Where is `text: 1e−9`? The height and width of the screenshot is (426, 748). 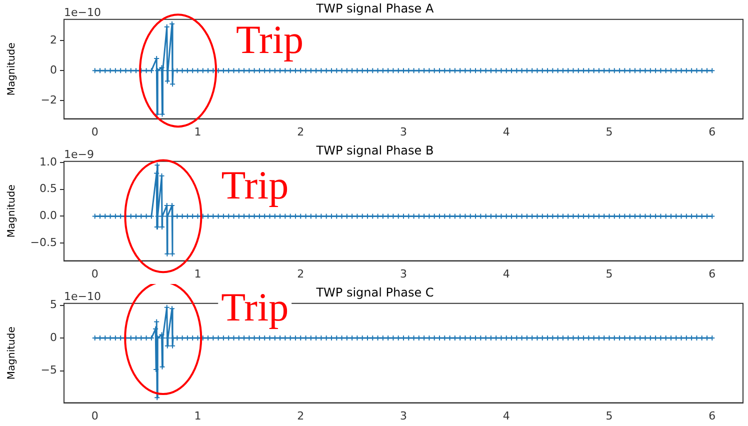 text: 1e−9 is located at coordinates (79, 154).